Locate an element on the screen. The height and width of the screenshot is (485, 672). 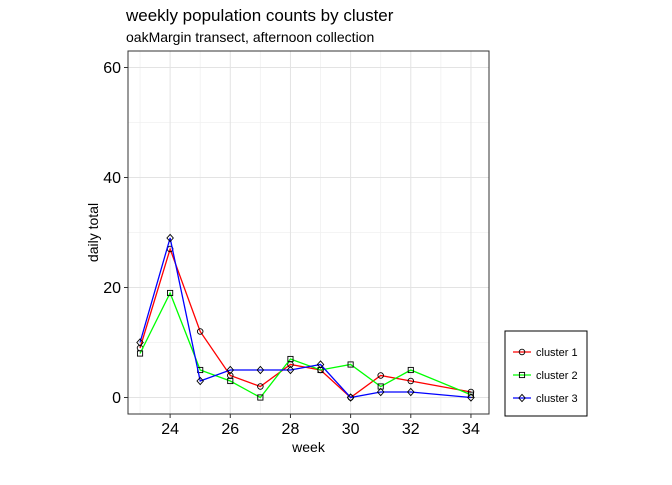
legend-label: cluster 3 is located at coordinates (557, 399).